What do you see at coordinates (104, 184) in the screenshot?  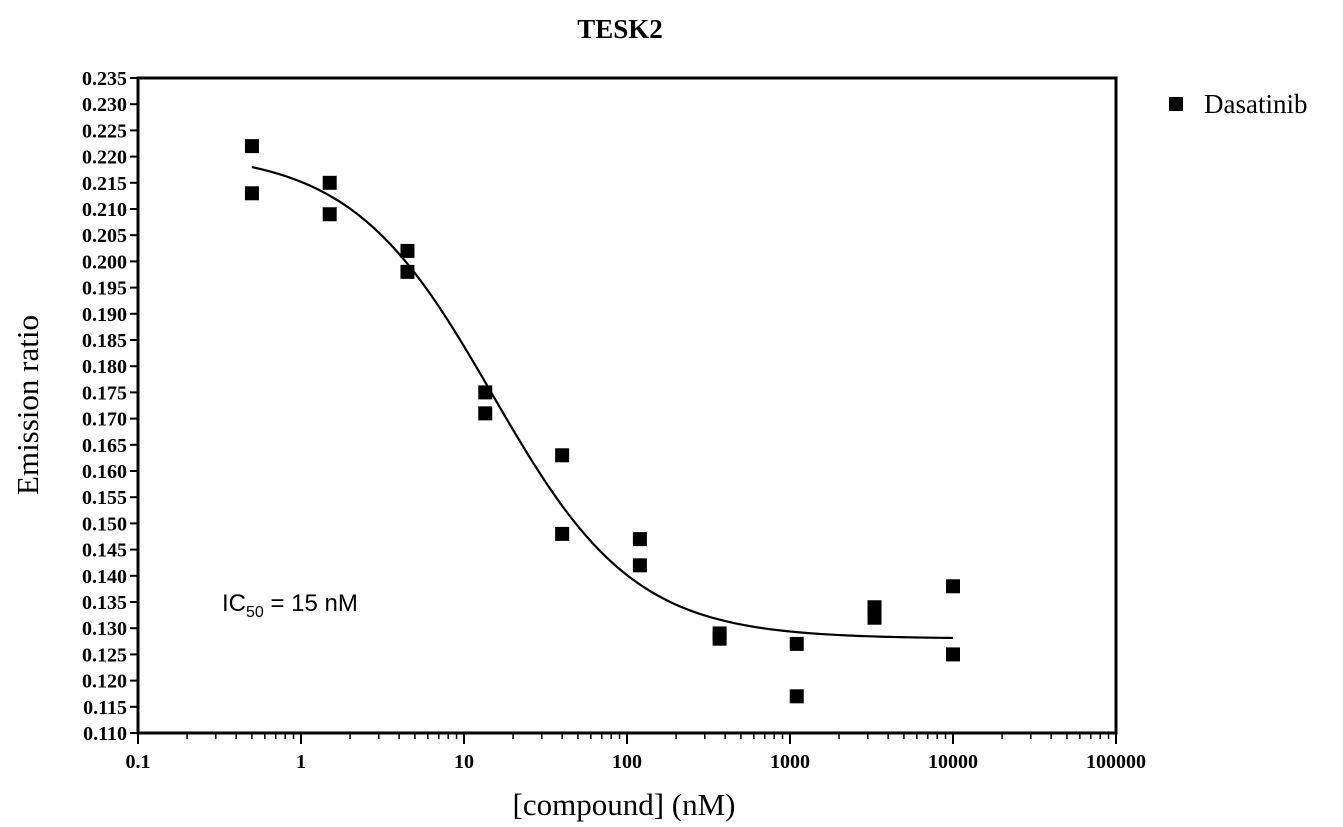 I see `y-tick-label: 0.215` at bounding box center [104, 184].